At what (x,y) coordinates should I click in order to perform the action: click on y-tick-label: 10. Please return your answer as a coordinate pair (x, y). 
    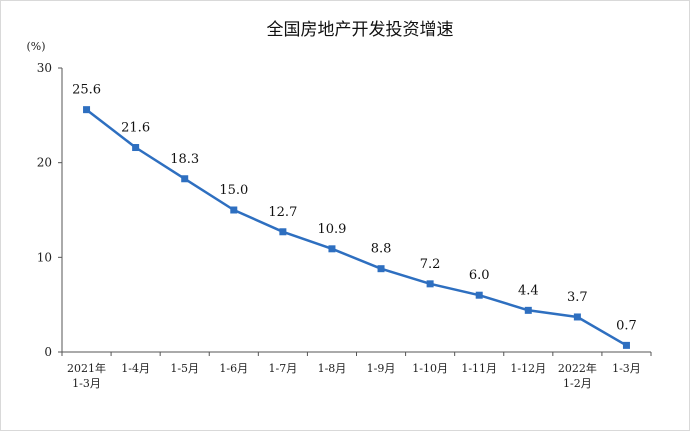
    Looking at the image, I should click on (44, 257).